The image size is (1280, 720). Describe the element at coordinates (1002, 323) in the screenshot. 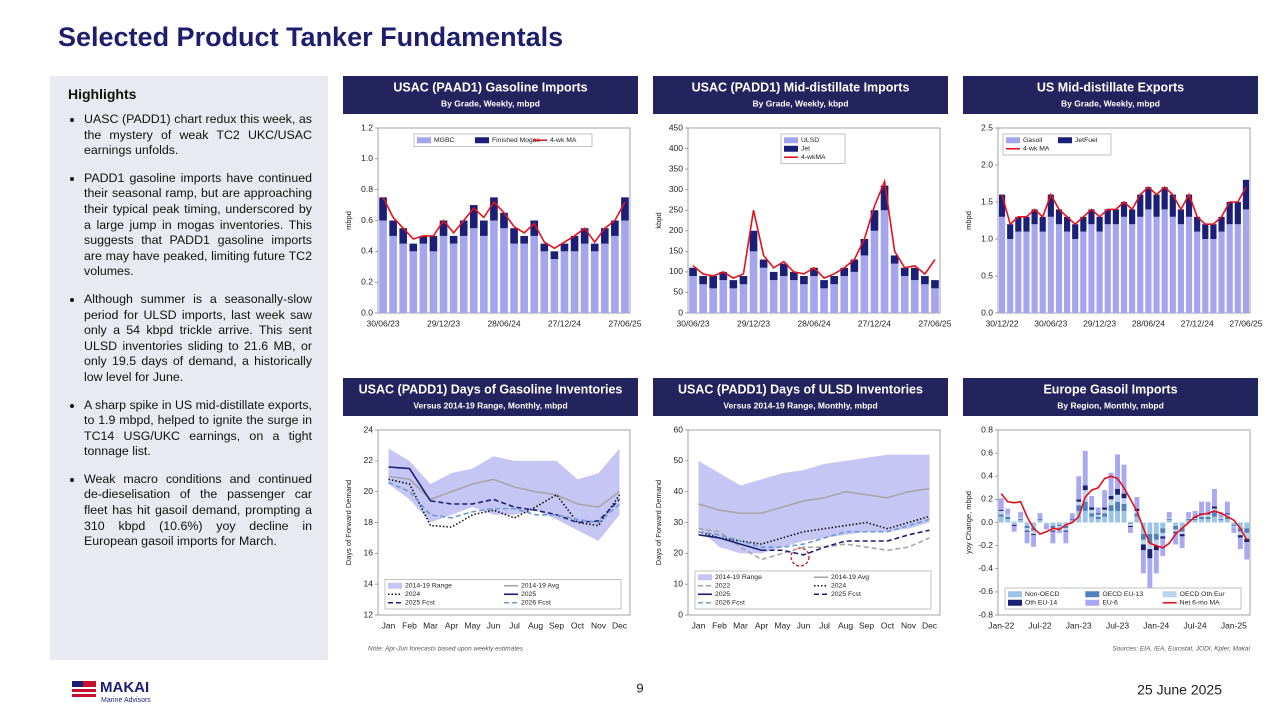

I see `x-tick-label: 30/12/22` at that location.